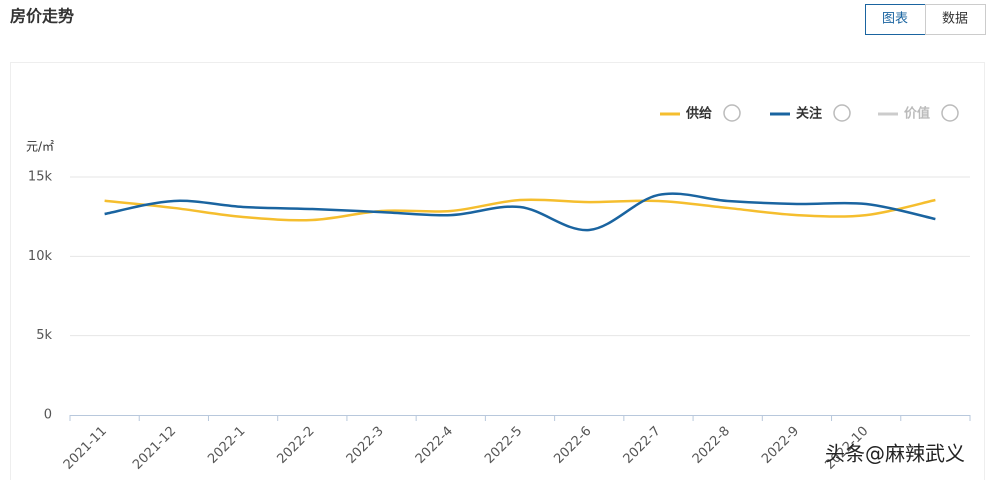  What do you see at coordinates (503, 445) in the screenshot?
I see `x-tick-label: 2022-5` at bounding box center [503, 445].